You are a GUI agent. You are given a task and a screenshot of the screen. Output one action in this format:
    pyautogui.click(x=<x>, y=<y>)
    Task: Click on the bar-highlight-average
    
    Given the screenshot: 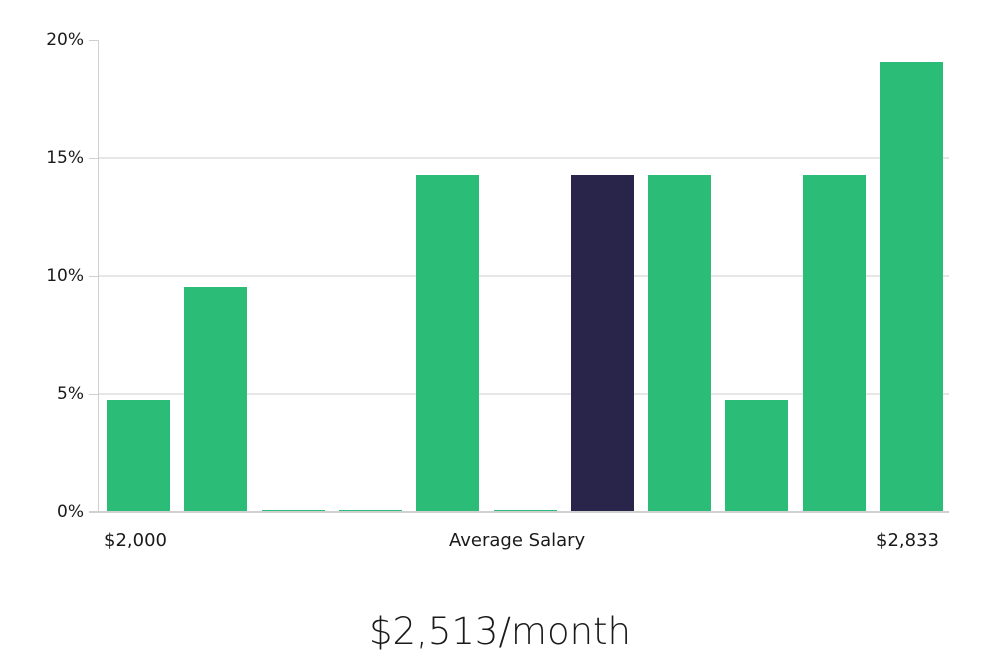 What is the action you would take?
    pyautogui.click(x=602, y=343)
    